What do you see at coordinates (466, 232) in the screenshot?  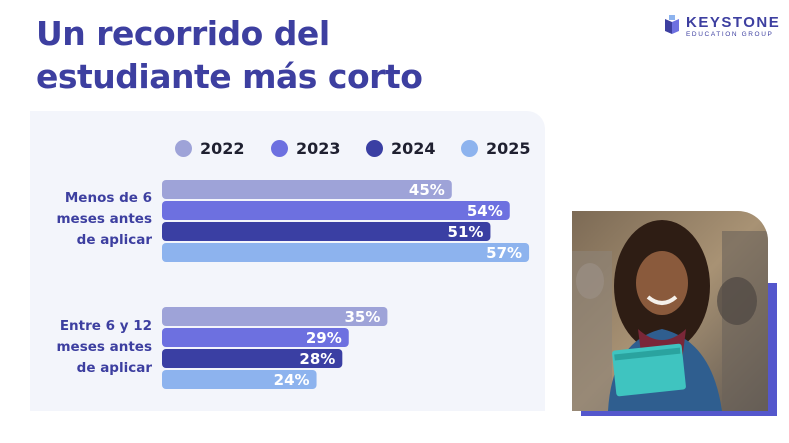 I see `data-label-2024-group-1: 51%` at bounding box center [466, 232].